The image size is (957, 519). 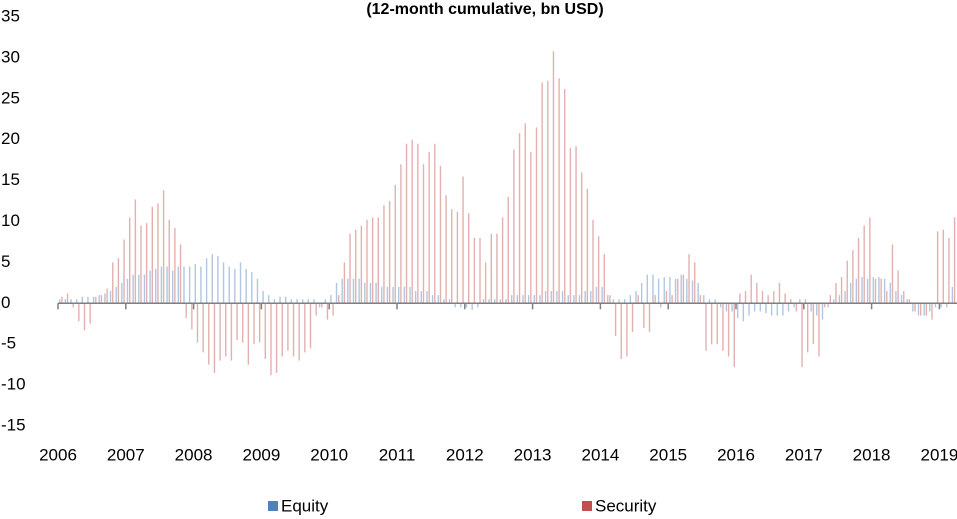 I want to click on y-tick-label: 10, so click(x=10, y=220).